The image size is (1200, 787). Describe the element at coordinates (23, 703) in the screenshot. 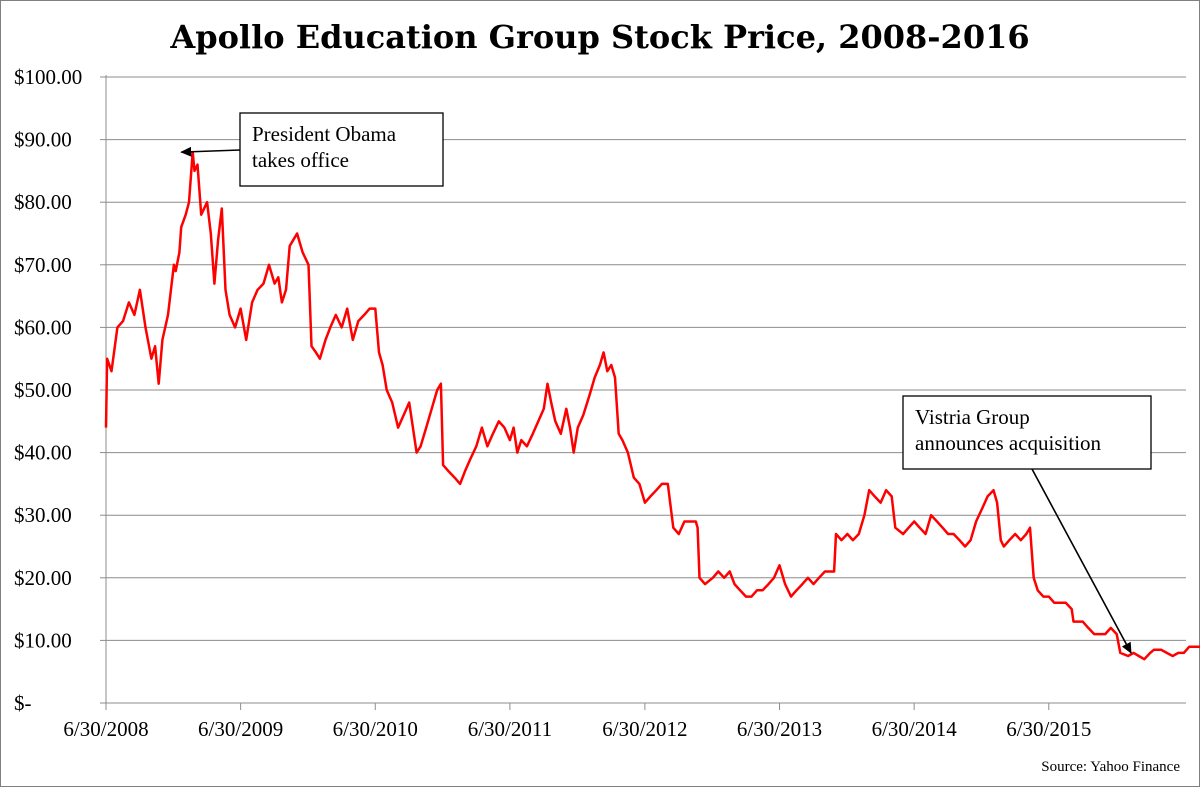

I see `y-tick-label: $-` at that location.